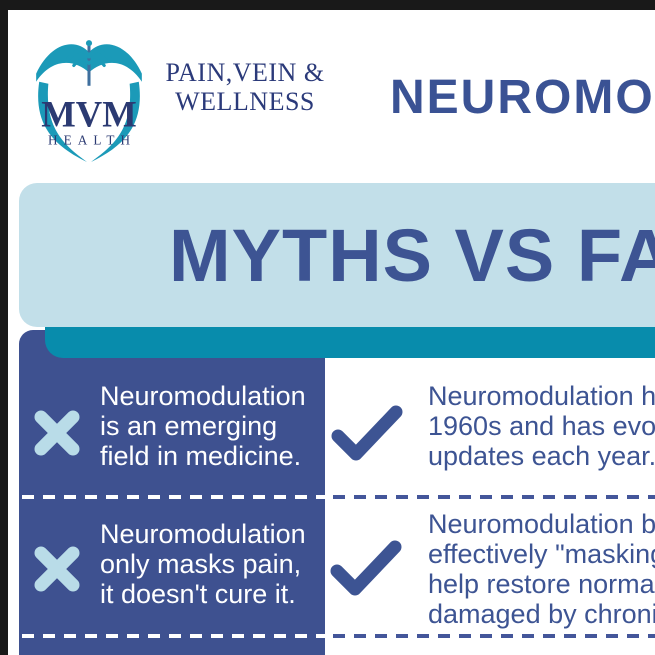  What do you see at coordinates (173, 497) in the screenshot?
I see `row-separator-1-myth-side` at bounding box center [173, 497].